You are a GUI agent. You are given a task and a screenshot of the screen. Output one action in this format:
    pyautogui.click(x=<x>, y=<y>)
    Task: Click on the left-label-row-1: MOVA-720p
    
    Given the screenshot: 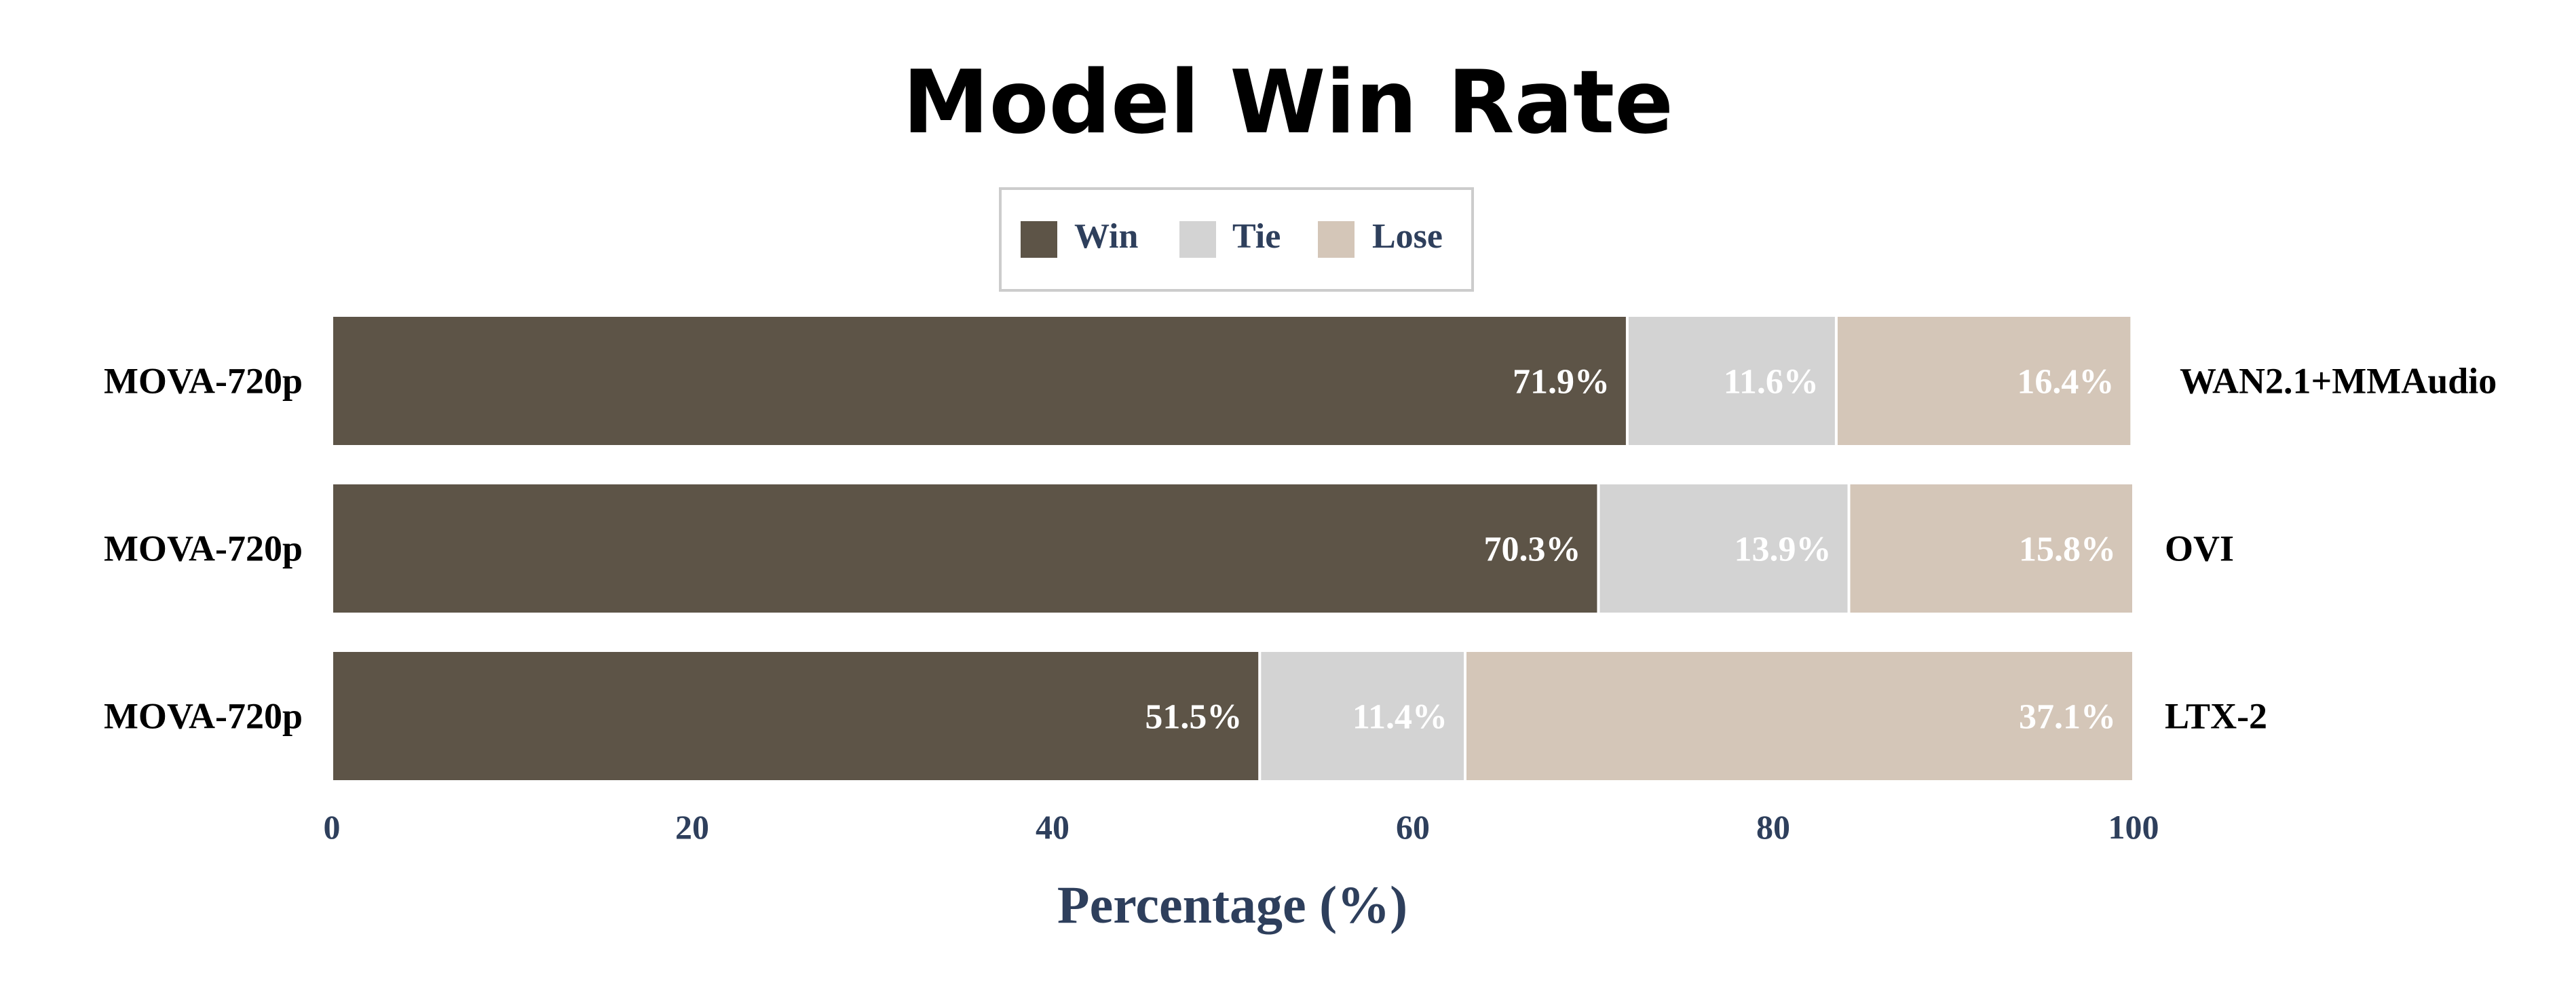 What is the action you would take?
    pyautogui.click(x=203, y=381)
    